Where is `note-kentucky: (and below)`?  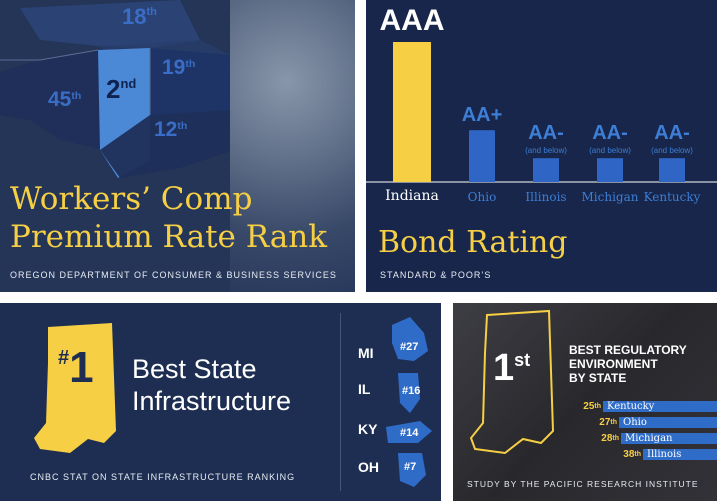
note-kentucky: (and below) is located at coordinates (672, 151).